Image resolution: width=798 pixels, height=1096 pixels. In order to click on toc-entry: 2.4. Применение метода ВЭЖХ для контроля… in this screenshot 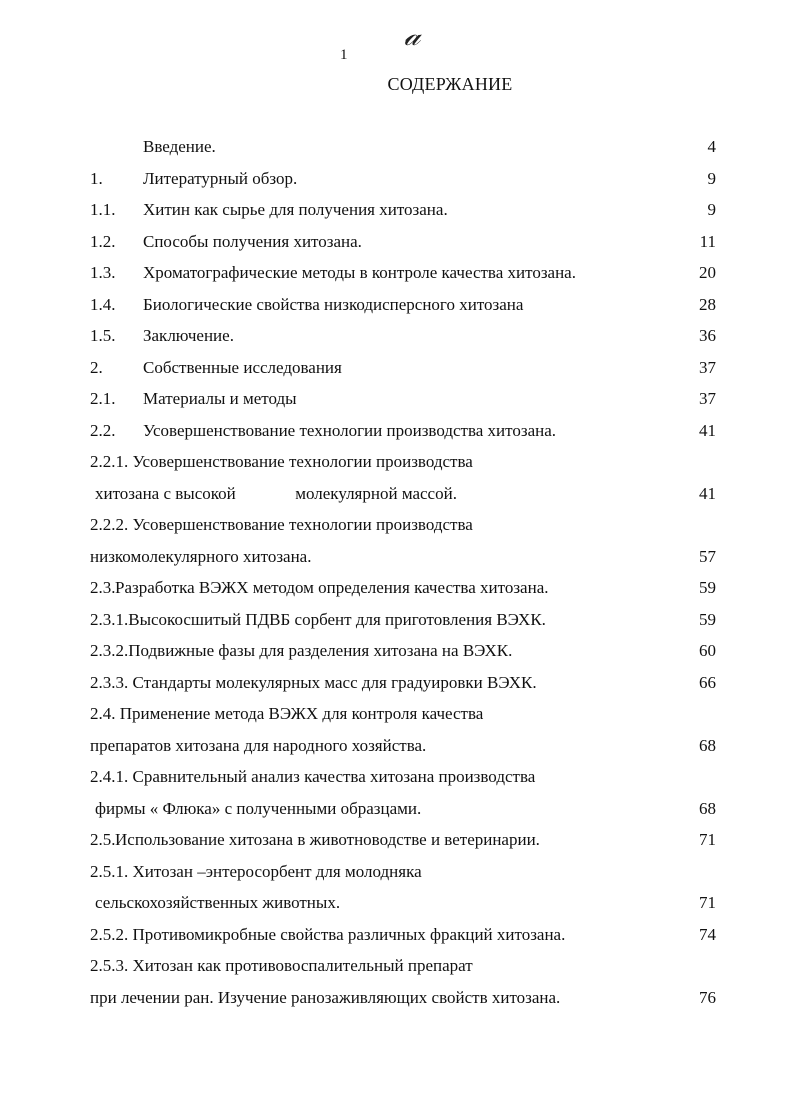, I will do `click(399, 714)`.